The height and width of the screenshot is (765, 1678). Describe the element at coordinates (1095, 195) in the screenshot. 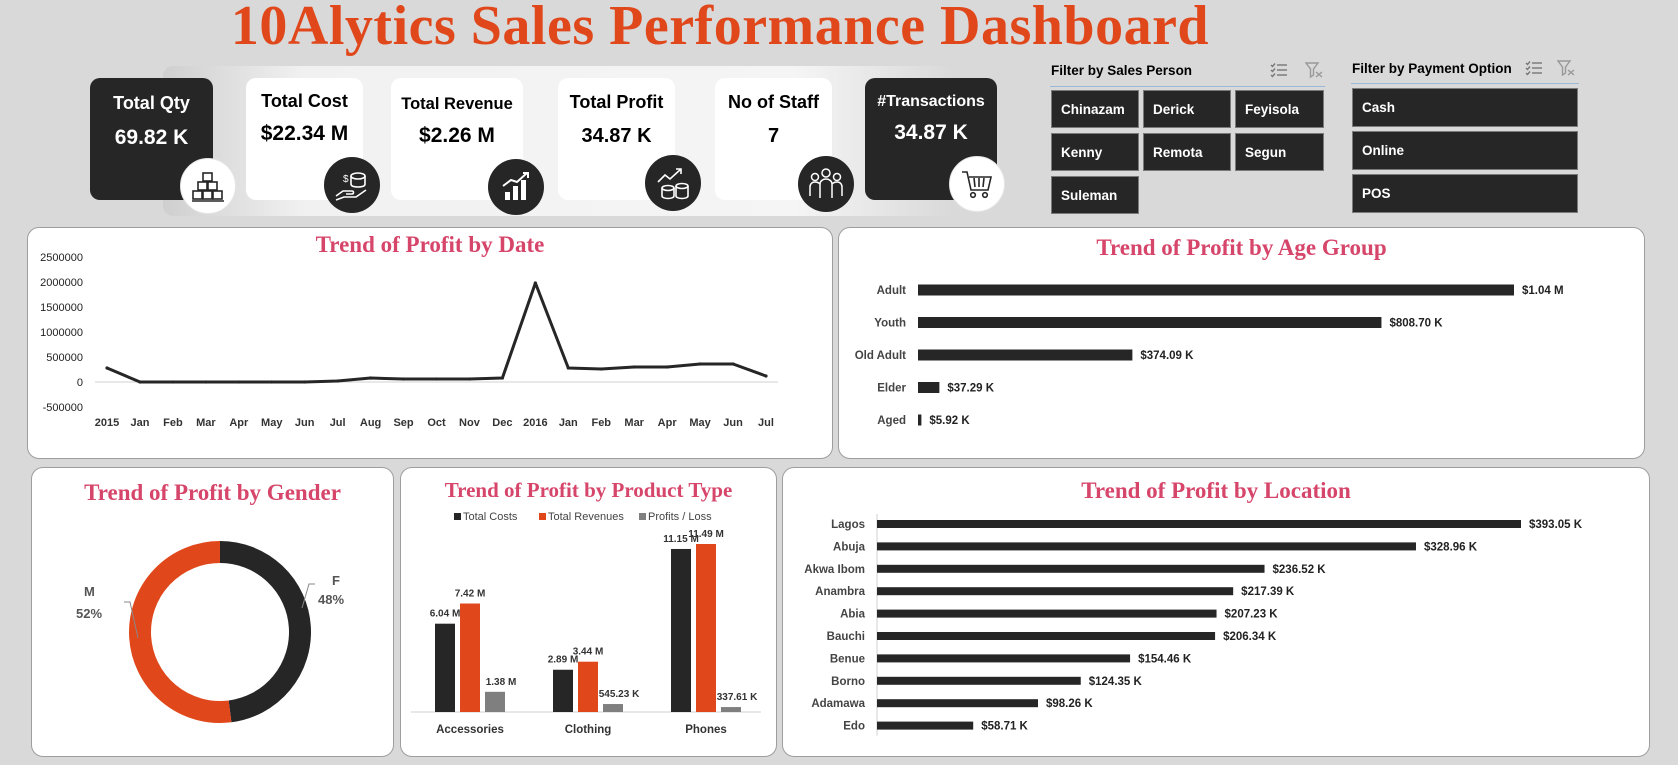

I see `slicer-item-suleman: Suleman` at that location.